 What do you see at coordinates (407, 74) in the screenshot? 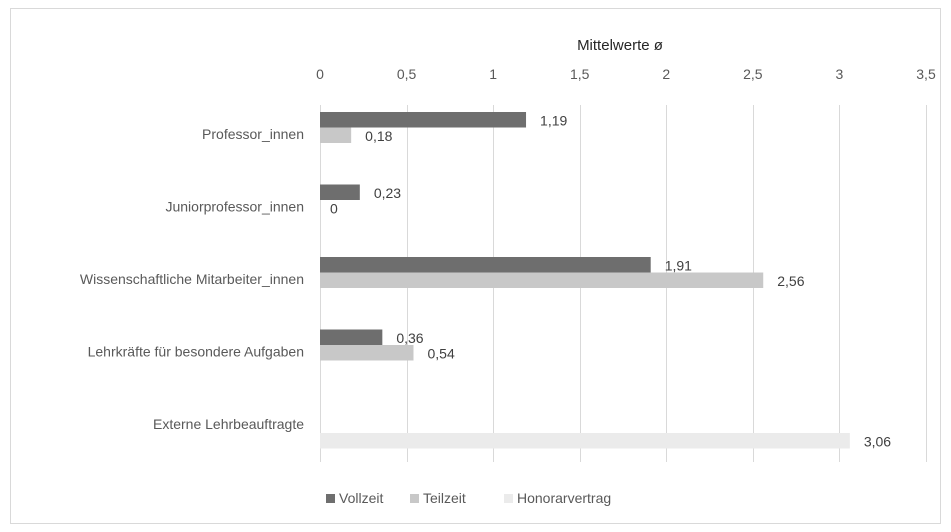
I see `x-tick-label: 0,5` at bounding box center [407, 74].